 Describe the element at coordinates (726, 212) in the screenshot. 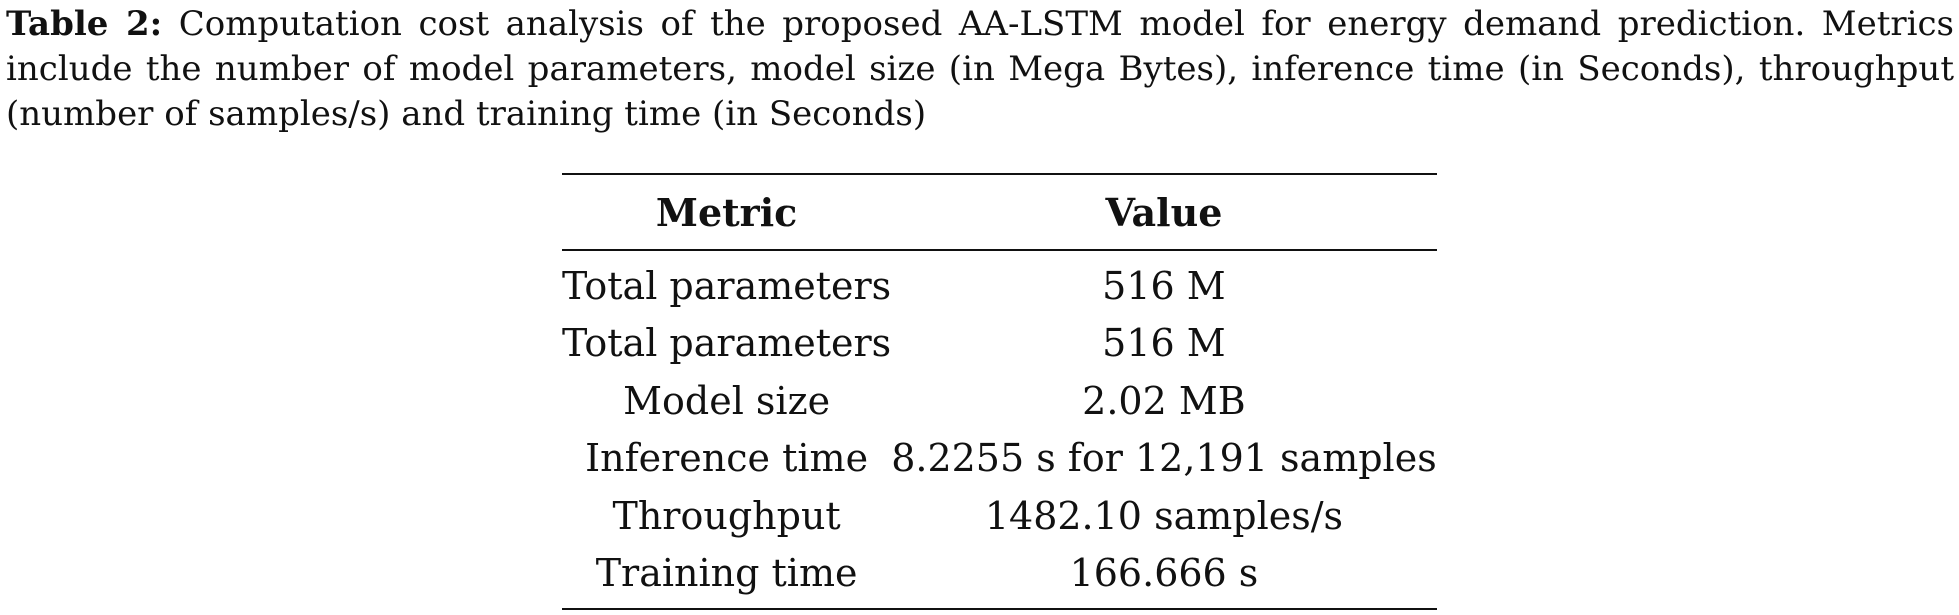

I see `header-metric: Metric` at that location.